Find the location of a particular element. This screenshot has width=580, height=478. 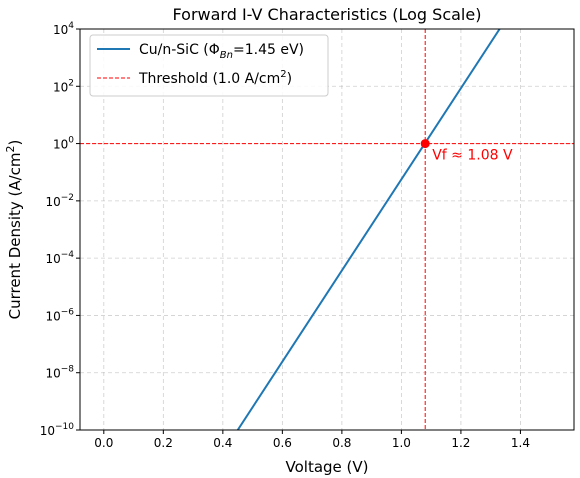

legend-frame is located at coordinates (209, 65).